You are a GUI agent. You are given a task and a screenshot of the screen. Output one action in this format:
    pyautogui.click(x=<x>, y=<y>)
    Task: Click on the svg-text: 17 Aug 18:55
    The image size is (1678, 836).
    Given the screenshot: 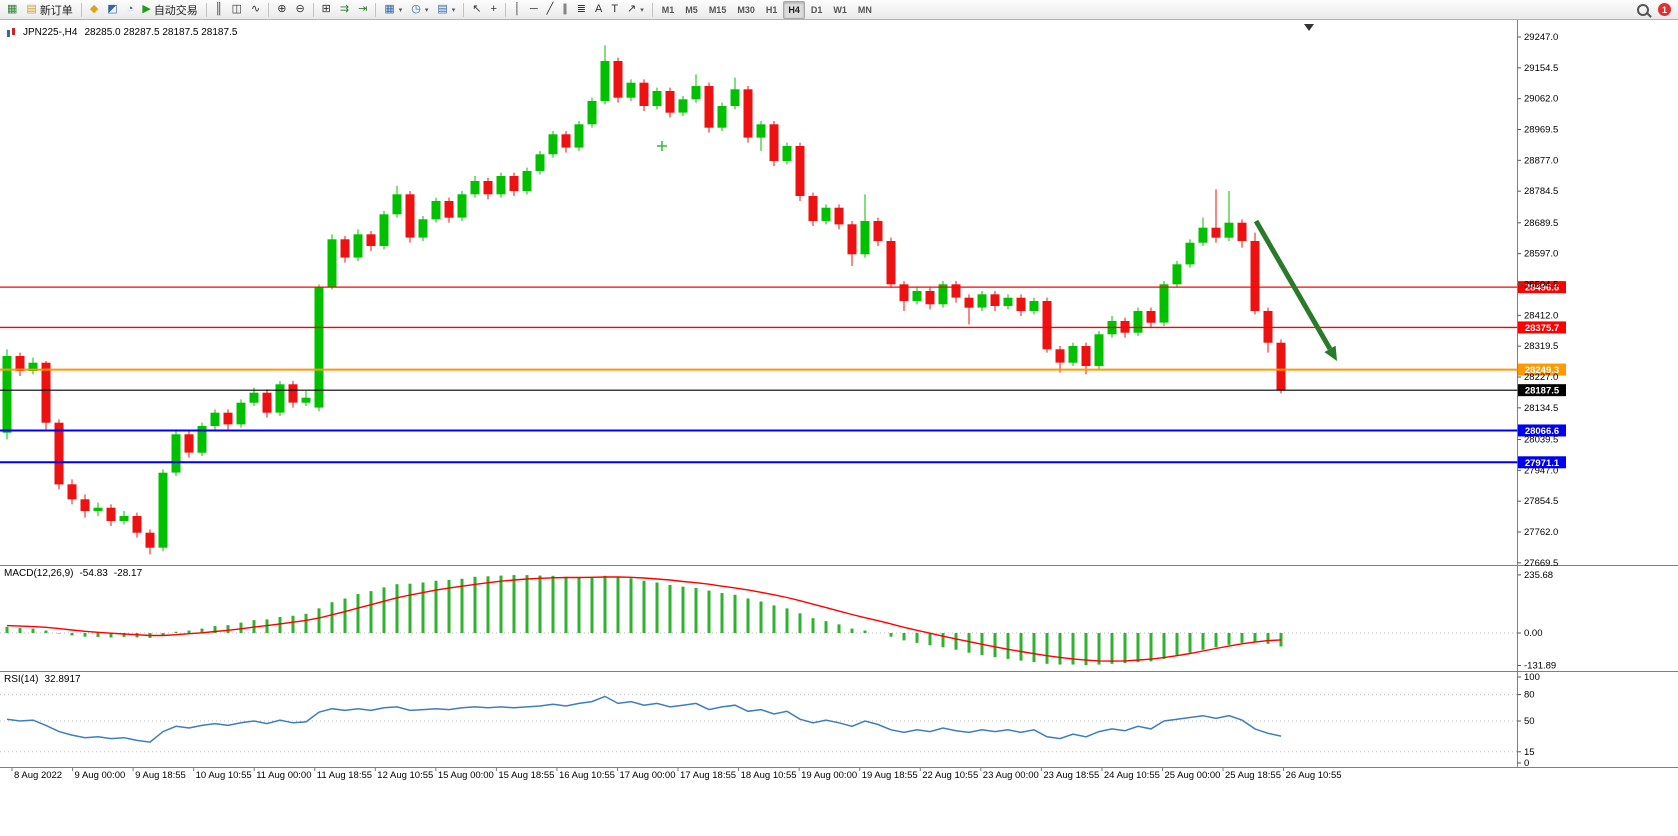 What is the action you would take?
    pyautogui.click(x=708, y=775)
    